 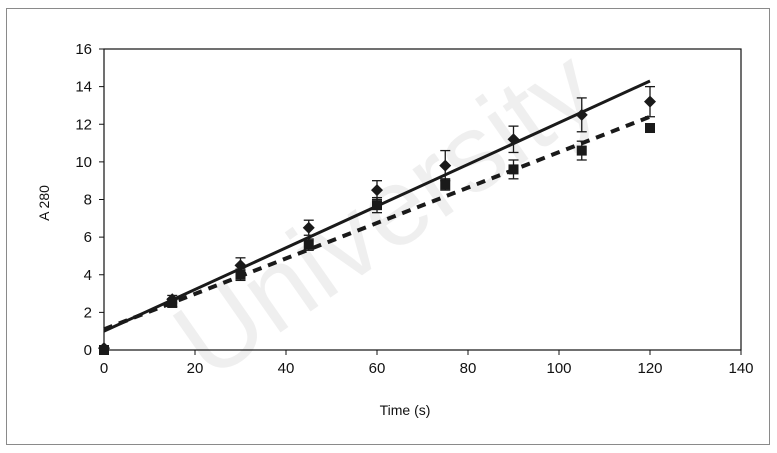 I want to click on y-tick-label: 14, so click(x=83, y=87).